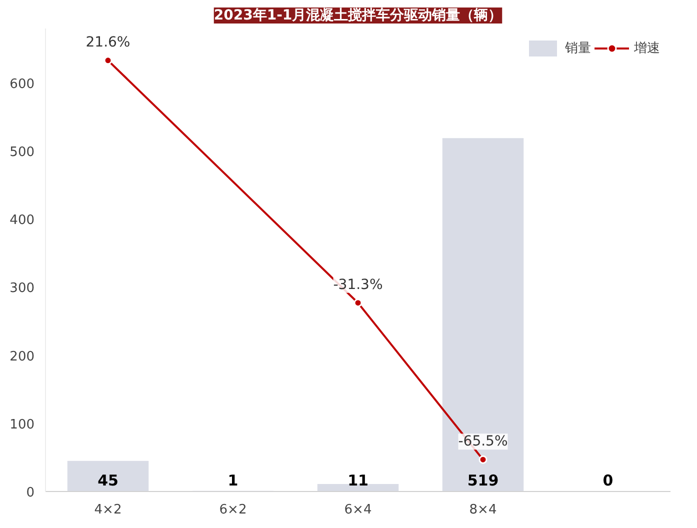 The width and height of the screenshot is (697, 528). I want to click on y-tick-label: 100, so click(22, 424).